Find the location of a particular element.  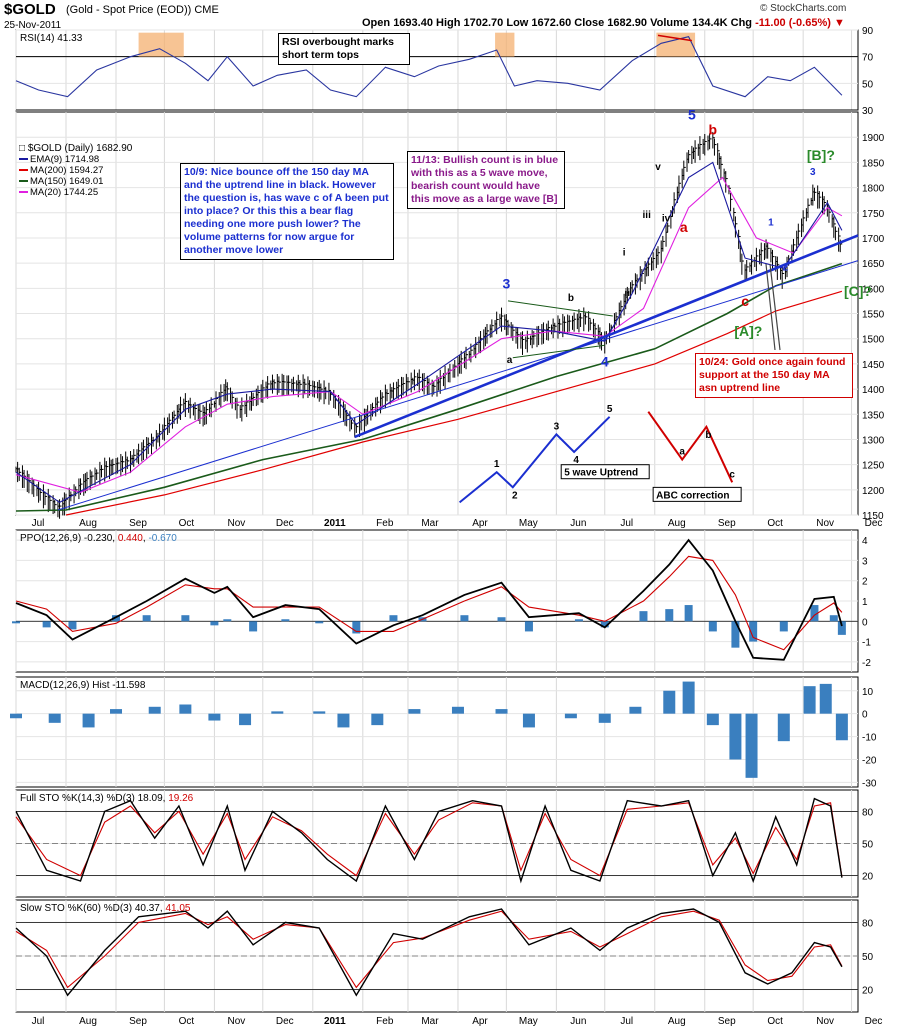

wave-label: [C]? is located at coordinates (858, 291).